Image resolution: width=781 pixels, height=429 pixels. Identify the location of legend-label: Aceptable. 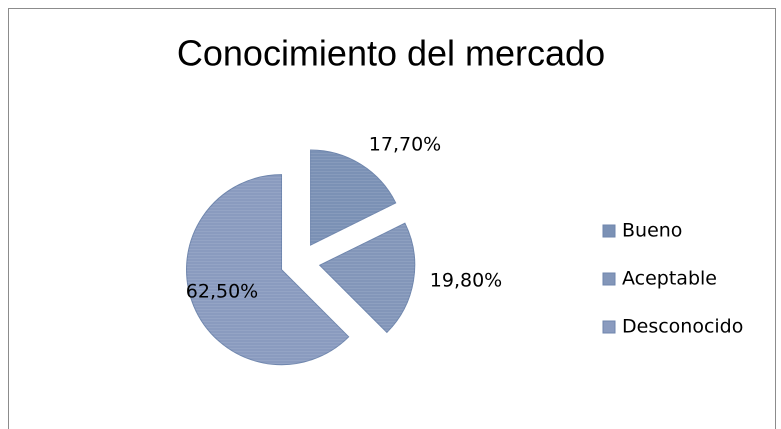
(669, 279).